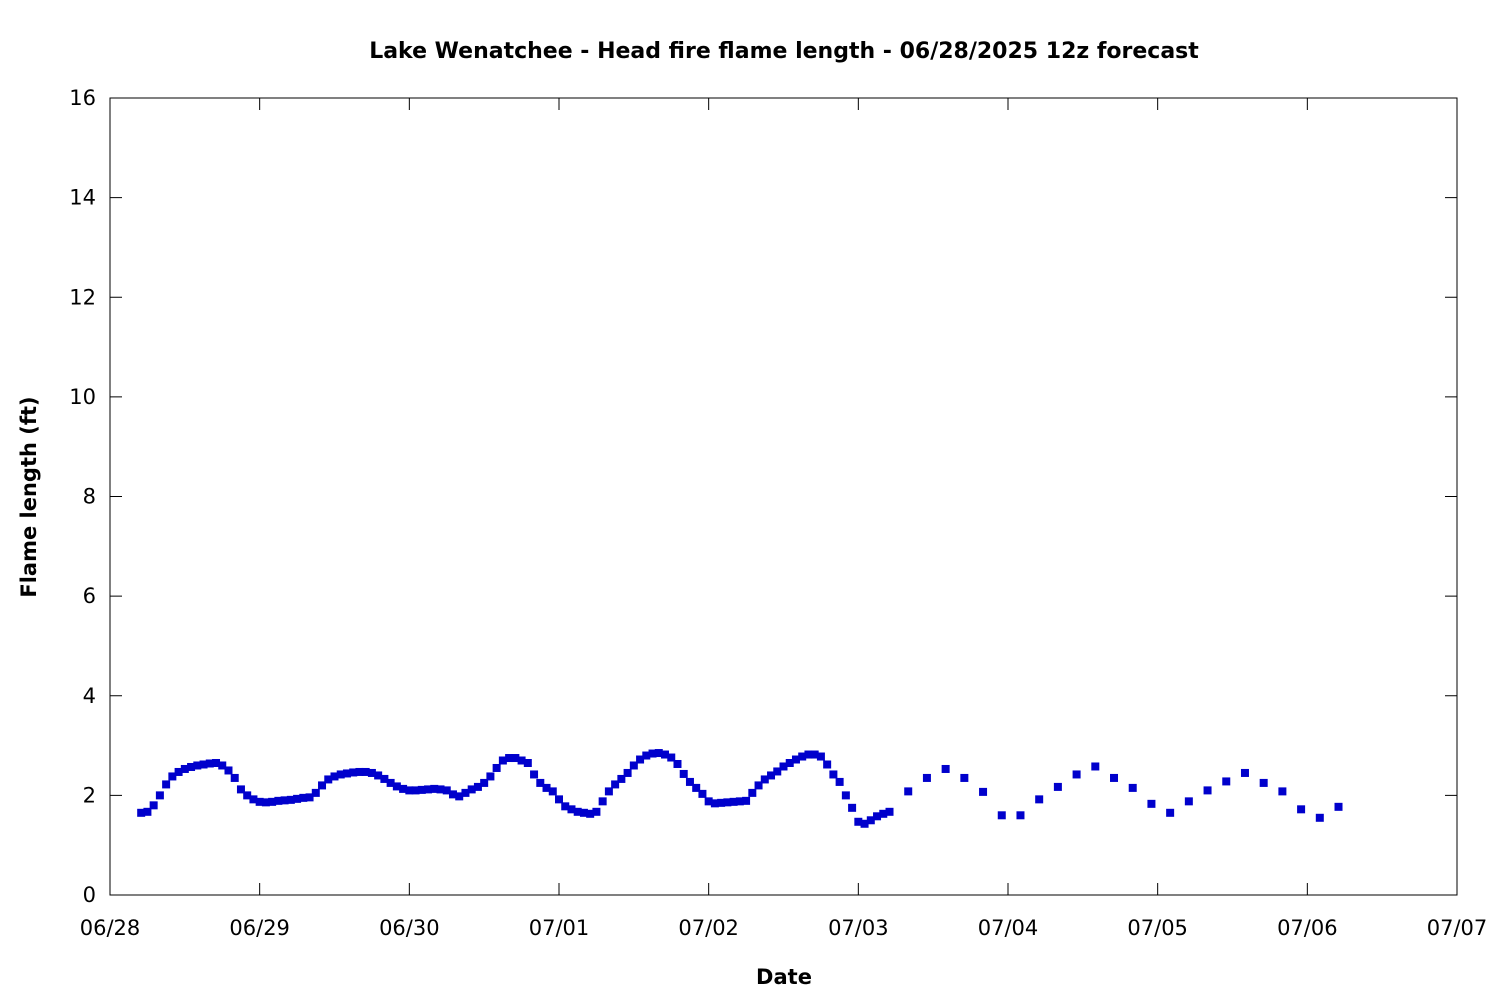 Image resolution: width=1500 pixels, height=1000 pixels. What do you see at coordinates (559, 928) in the screenshot?
I see `x-tick-label: 07/01` at bounding box center [559, 928].